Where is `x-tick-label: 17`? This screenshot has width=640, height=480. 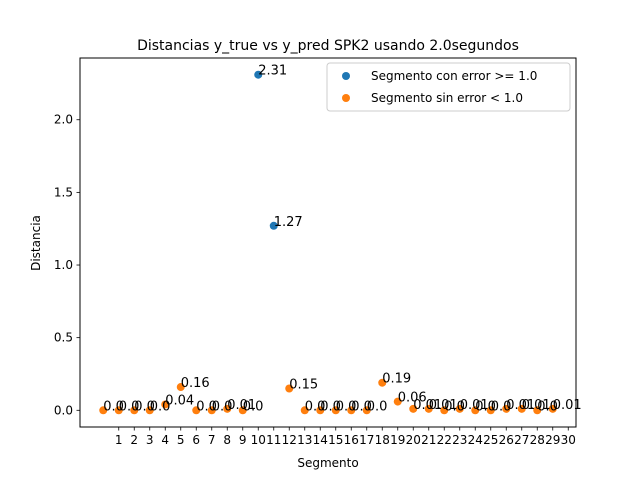 x-tick-label: 17 is located at coordinates (366, 440).